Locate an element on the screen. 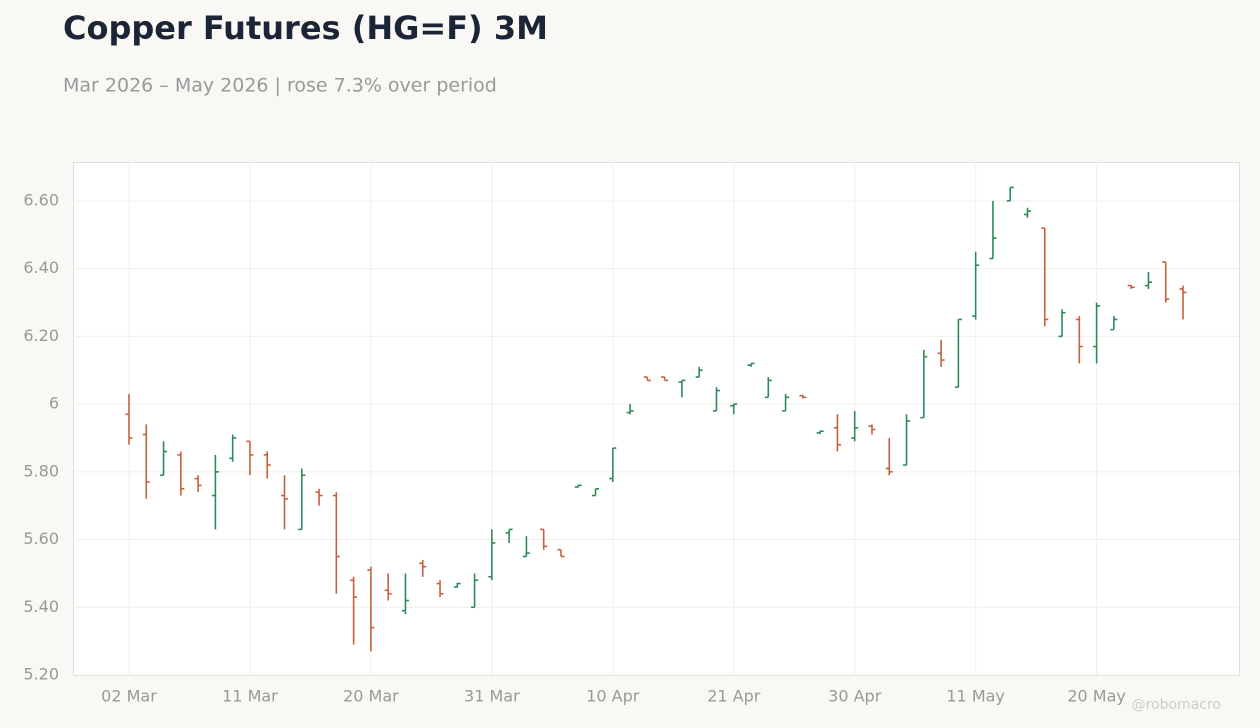 This screenshot has width=1260, height=728. x-tick-label: 31 Mar is located at coordinates (492, 696).